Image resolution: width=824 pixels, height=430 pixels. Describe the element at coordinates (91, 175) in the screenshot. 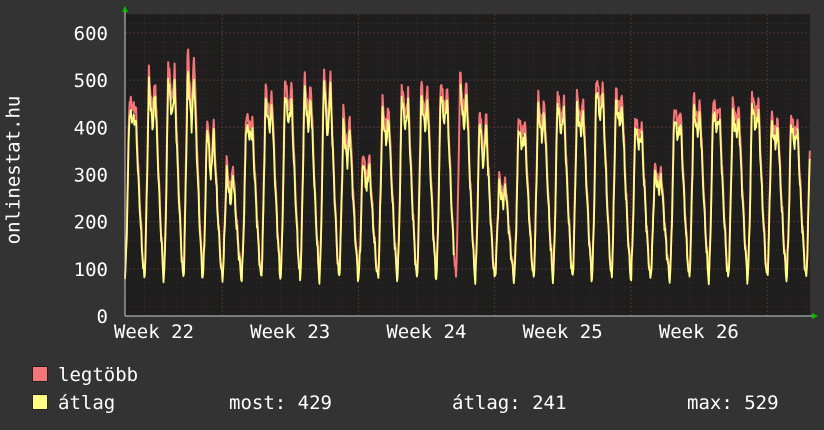

I see `y-tick-label: 300` at that location.